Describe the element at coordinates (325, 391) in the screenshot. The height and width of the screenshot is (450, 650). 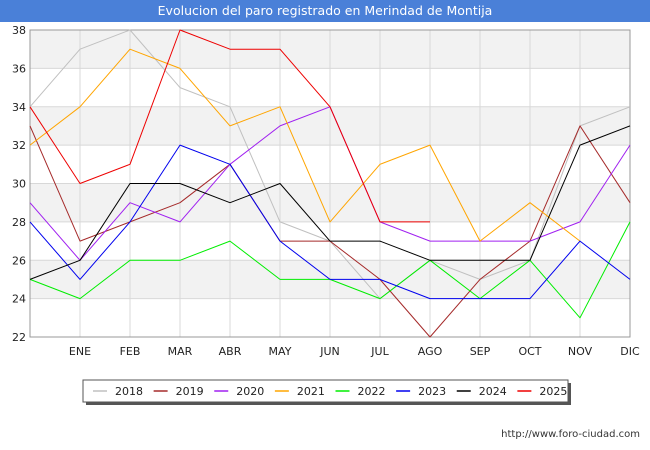
I see `legend-box` at that location.